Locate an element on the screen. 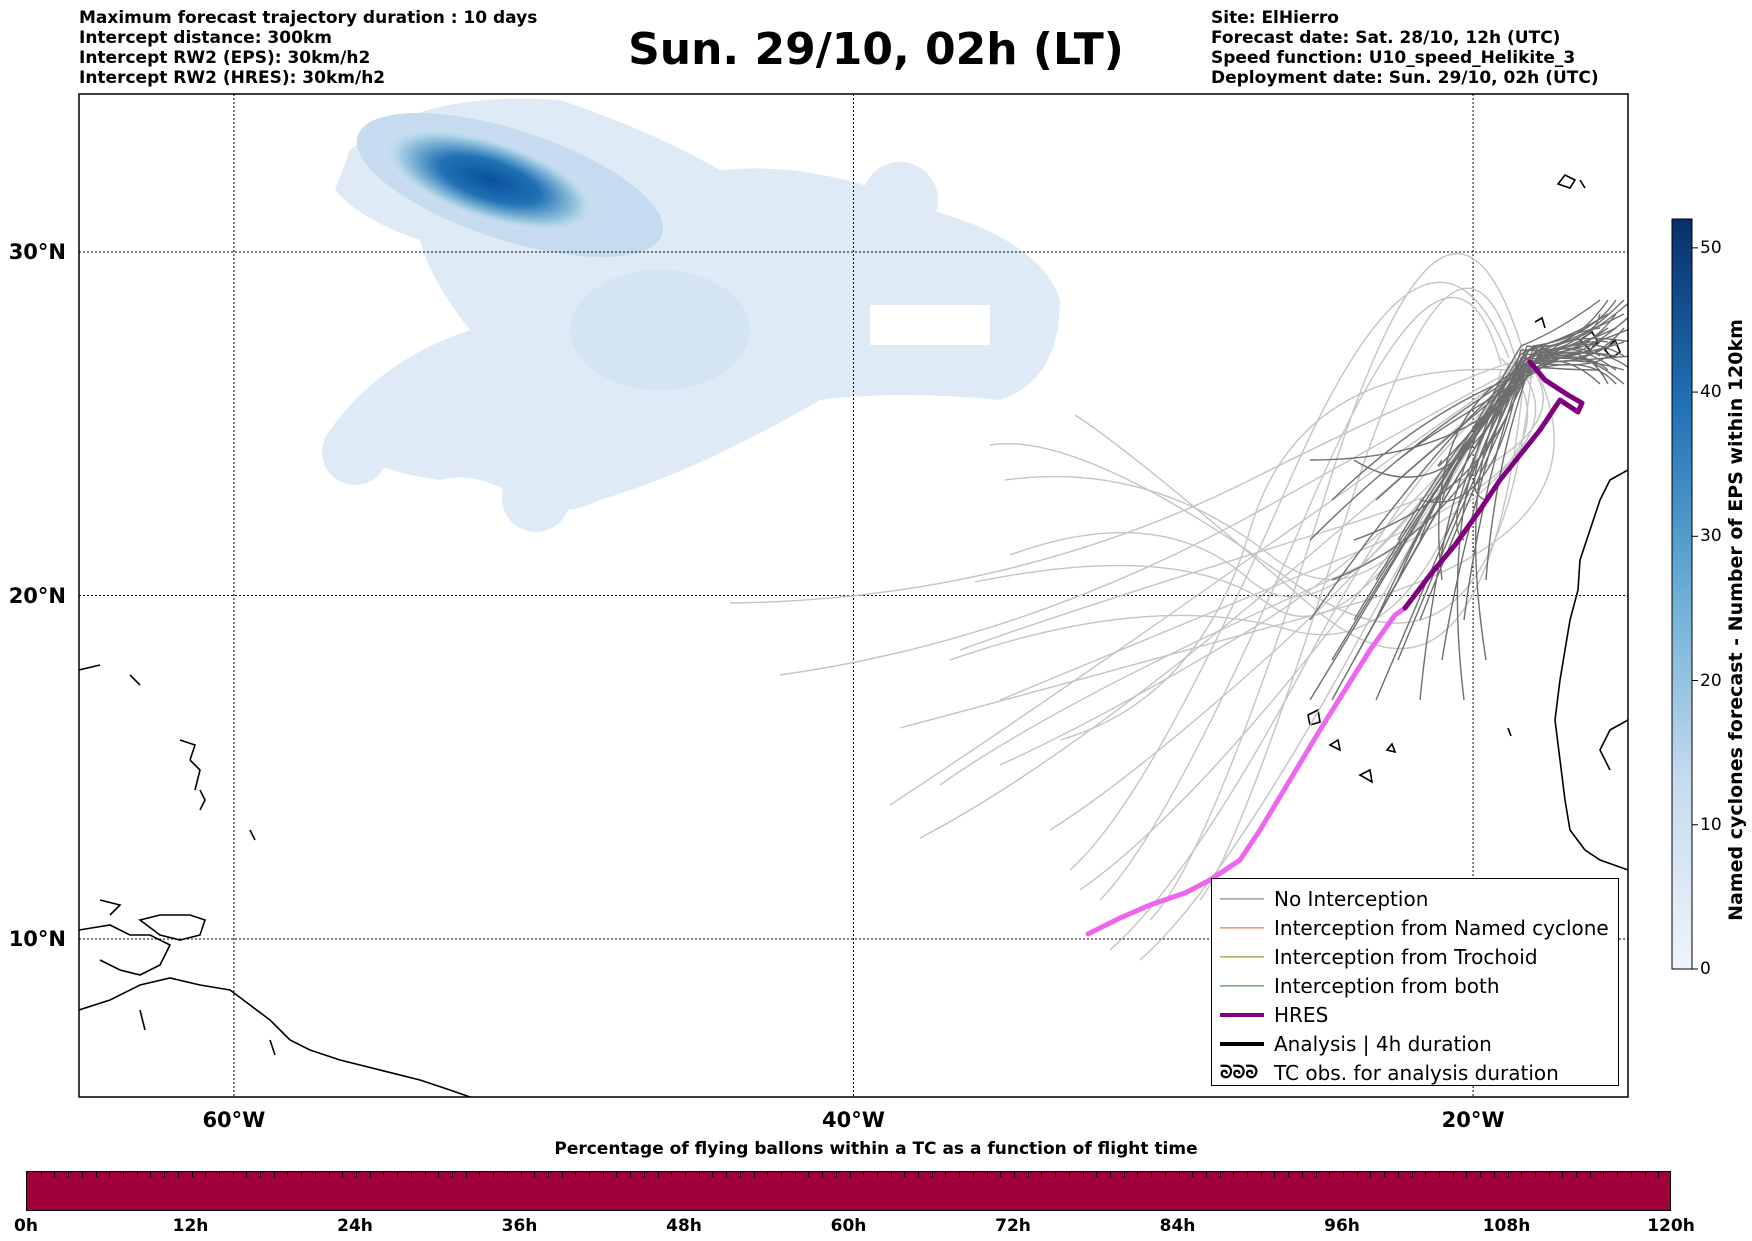  time-tick-label: 36h is located at coordinates (519, 1226).